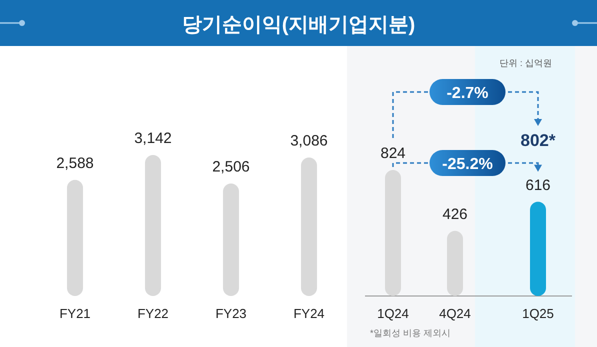 This screenshot has height=347, width=597. Describe the element at coordinates (538, 140) in the screenshot. I see `text: 802*` at that location.